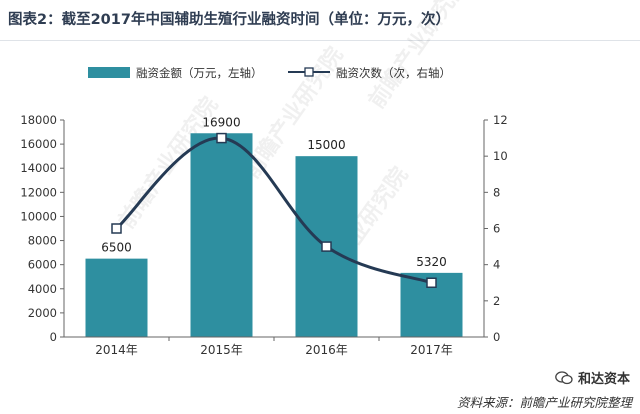 The width and height of the screenshot is (640, 414). What do you see at coordinates (53, 337) in the screenshot?
I see `y-left-tick-label-0: 0` at bounding box center [53, 337].